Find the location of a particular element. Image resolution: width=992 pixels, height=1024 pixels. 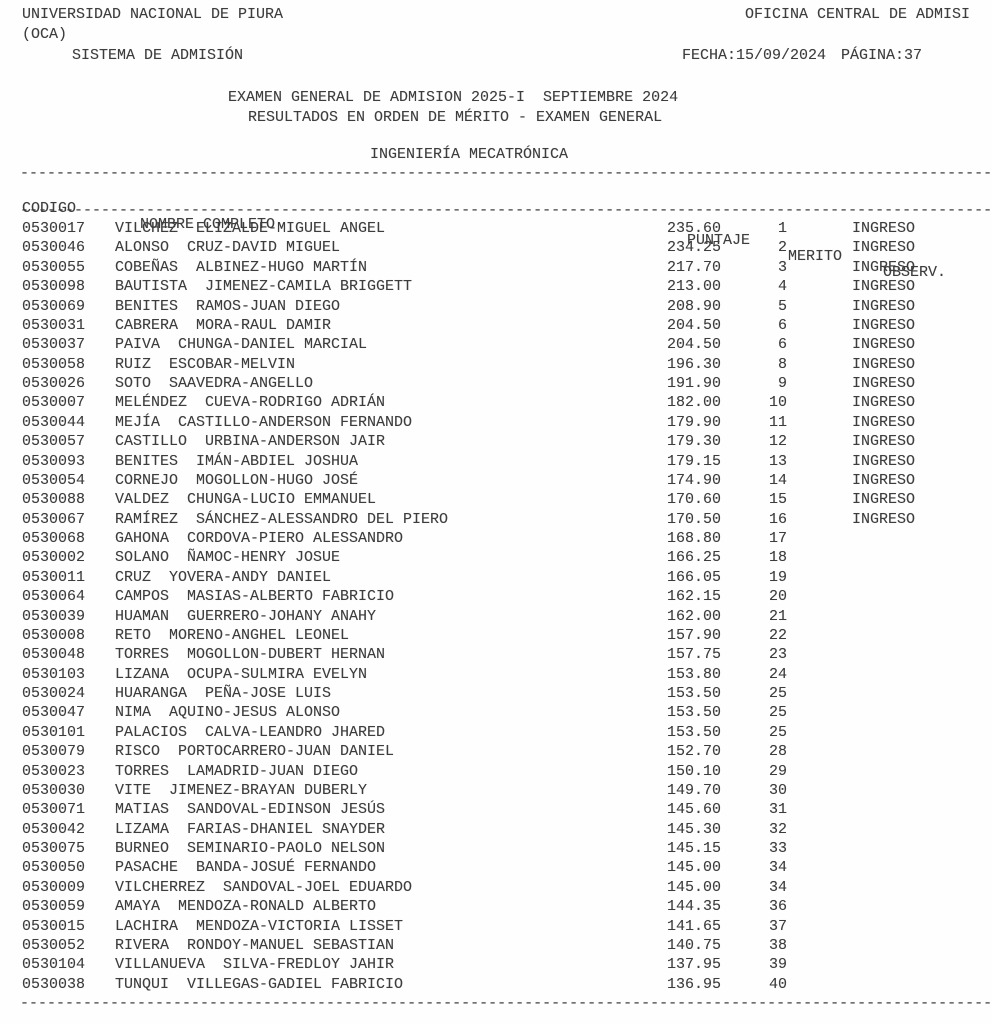

cell-codigo: 0530002 is located at coordinates (54, 558).